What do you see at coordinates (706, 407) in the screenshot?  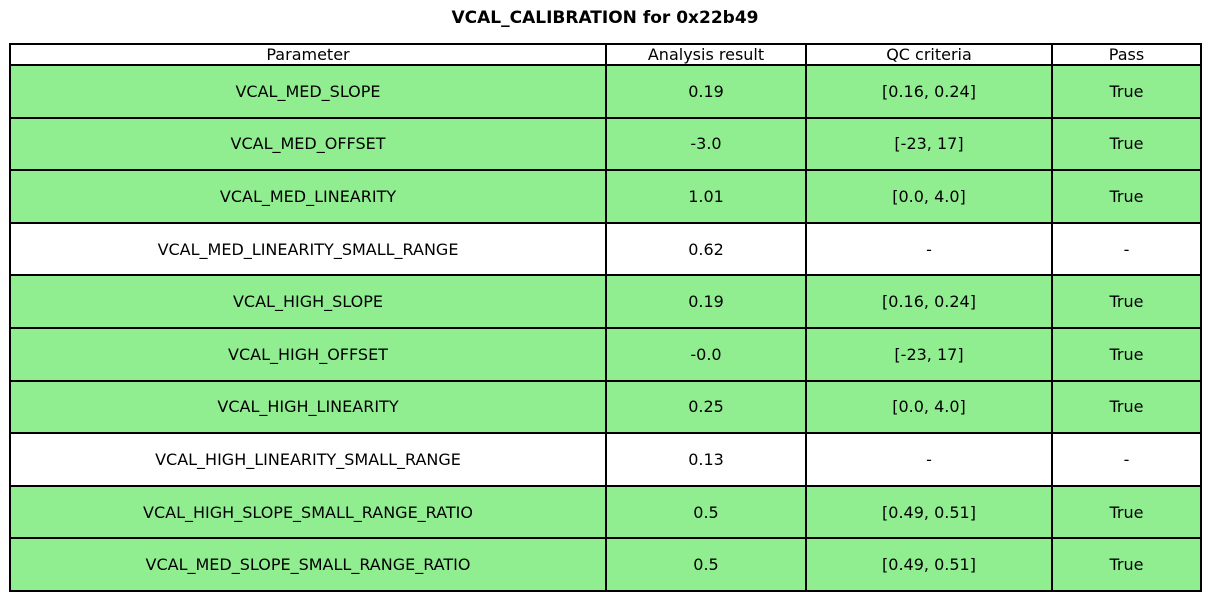 I see `cell-analysis-result: 0.25` at bounding box center [706, 407].